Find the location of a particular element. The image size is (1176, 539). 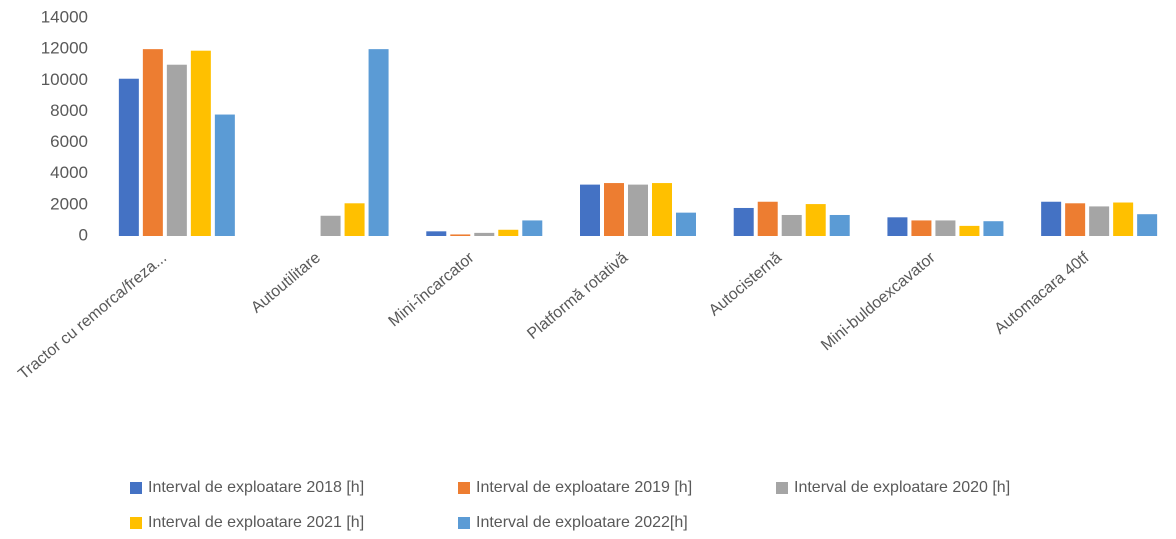

legend-label: Interval de exploatare 2019 [h] is located at coordinates (584, 487).